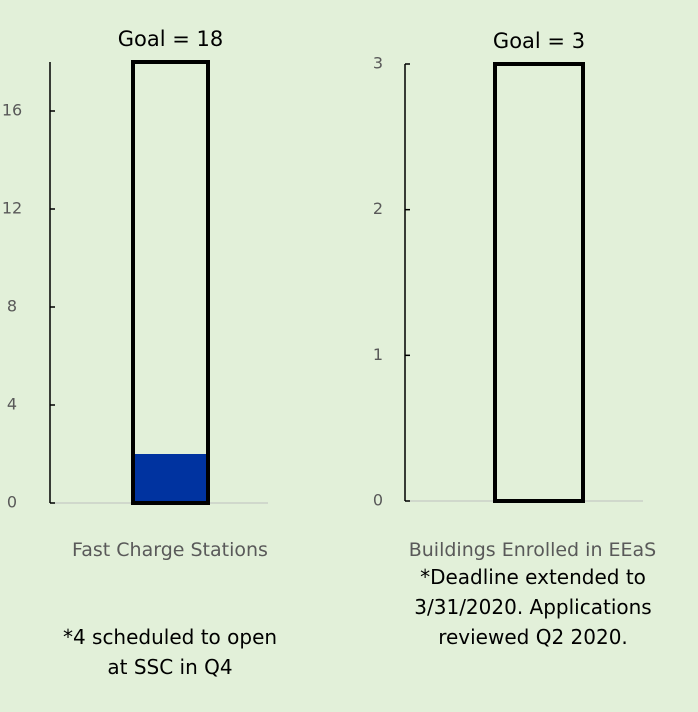 The width and height of the screenshot is (698, 712). What do you see at coordinates (539, 41) in the screenshot?
I see `chart-title: Goal = 3` at bounding box center [539, 41].